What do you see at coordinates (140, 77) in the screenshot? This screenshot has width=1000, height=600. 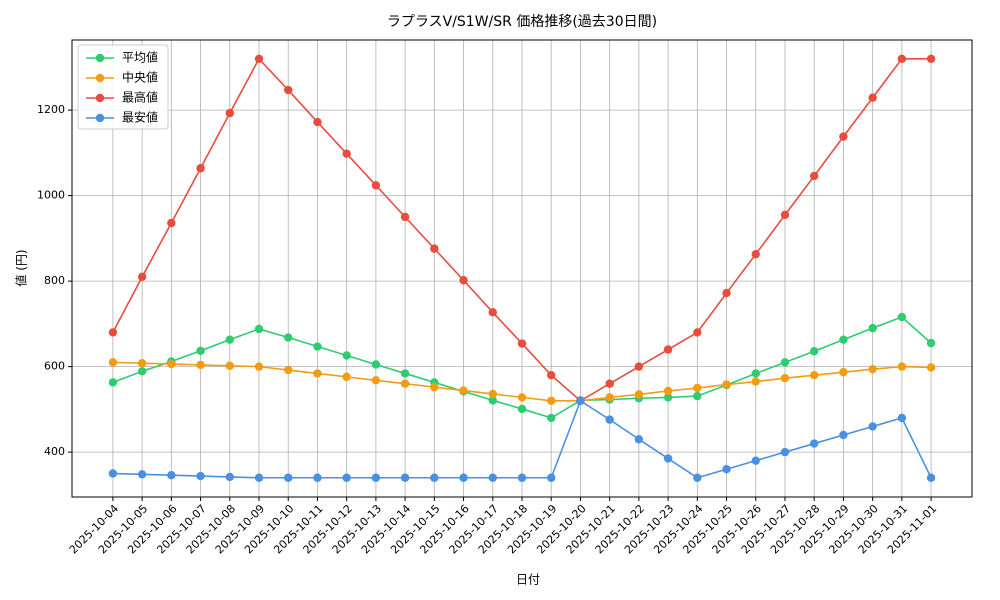 I see `legend-label: 中央値` at bounding box center [140, 77].